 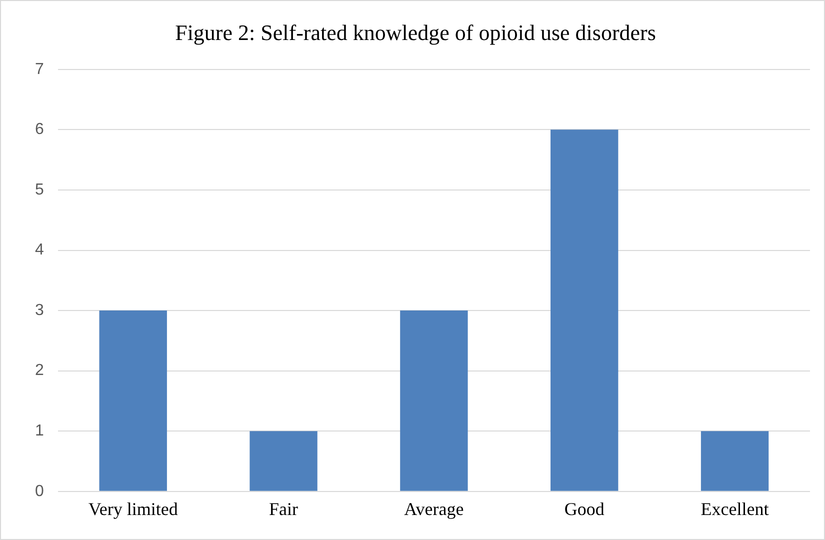 What do you see at coordinates (39, 250) in the screenshot?
I see `y-tick-label: 4` at bounding box center [39, 250].